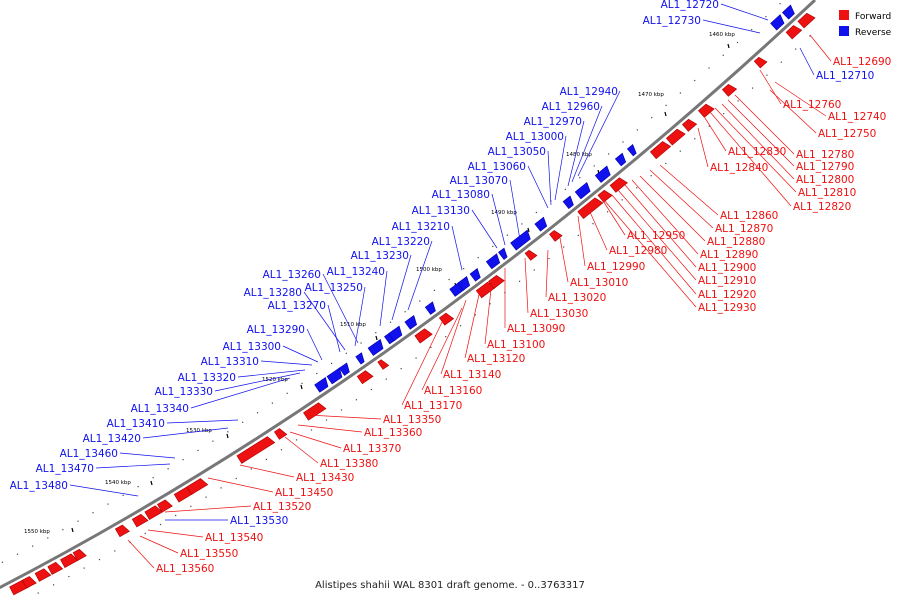 The height and width of the screenshot is (600, 900). What do you see at coordinates (497, 167) in the screenshot?
I see `gene-label: AL1_13060` at bounding box center [497, 167].